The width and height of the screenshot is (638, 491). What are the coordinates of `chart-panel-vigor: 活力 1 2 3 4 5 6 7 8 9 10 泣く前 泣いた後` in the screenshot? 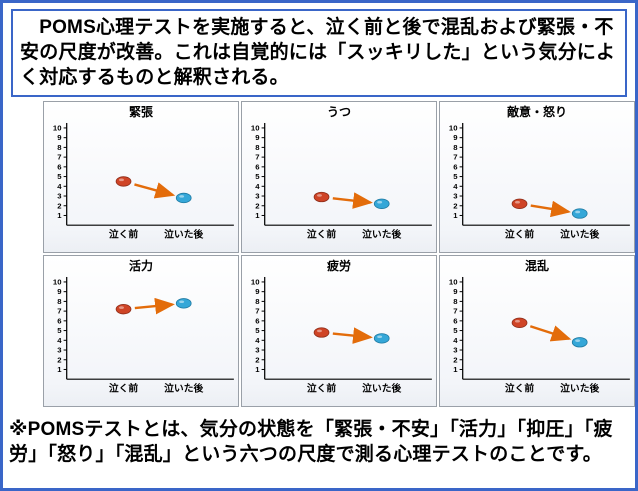 It's located at (141, 331).